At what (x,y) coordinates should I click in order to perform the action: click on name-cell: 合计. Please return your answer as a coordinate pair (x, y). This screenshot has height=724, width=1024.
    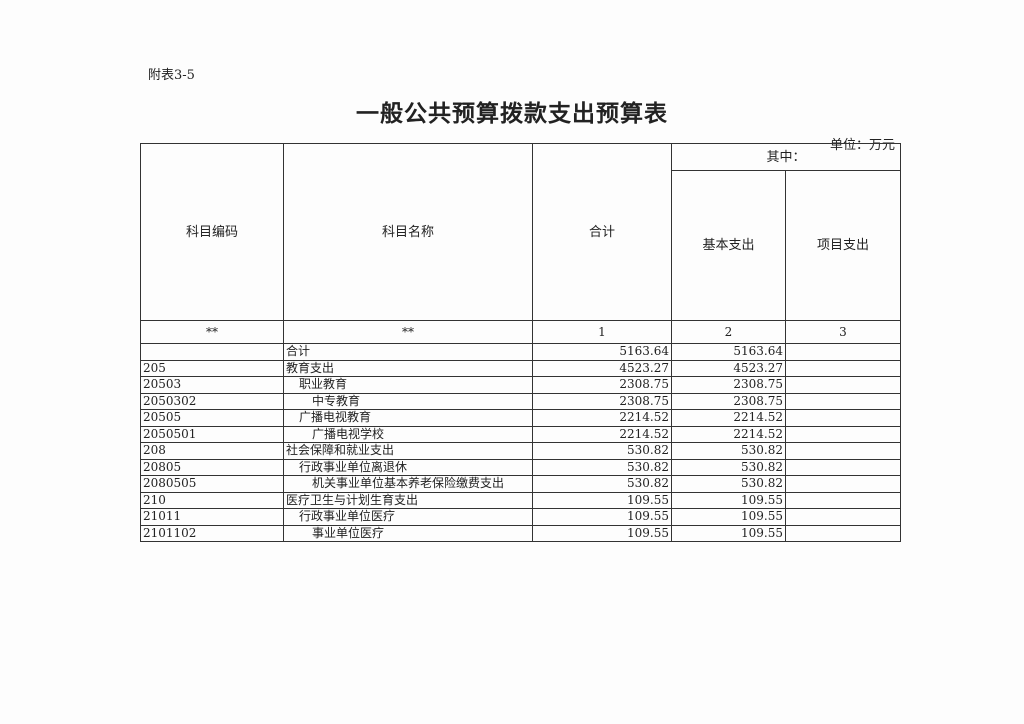
    Looking at the image, I should click on (408, 352).